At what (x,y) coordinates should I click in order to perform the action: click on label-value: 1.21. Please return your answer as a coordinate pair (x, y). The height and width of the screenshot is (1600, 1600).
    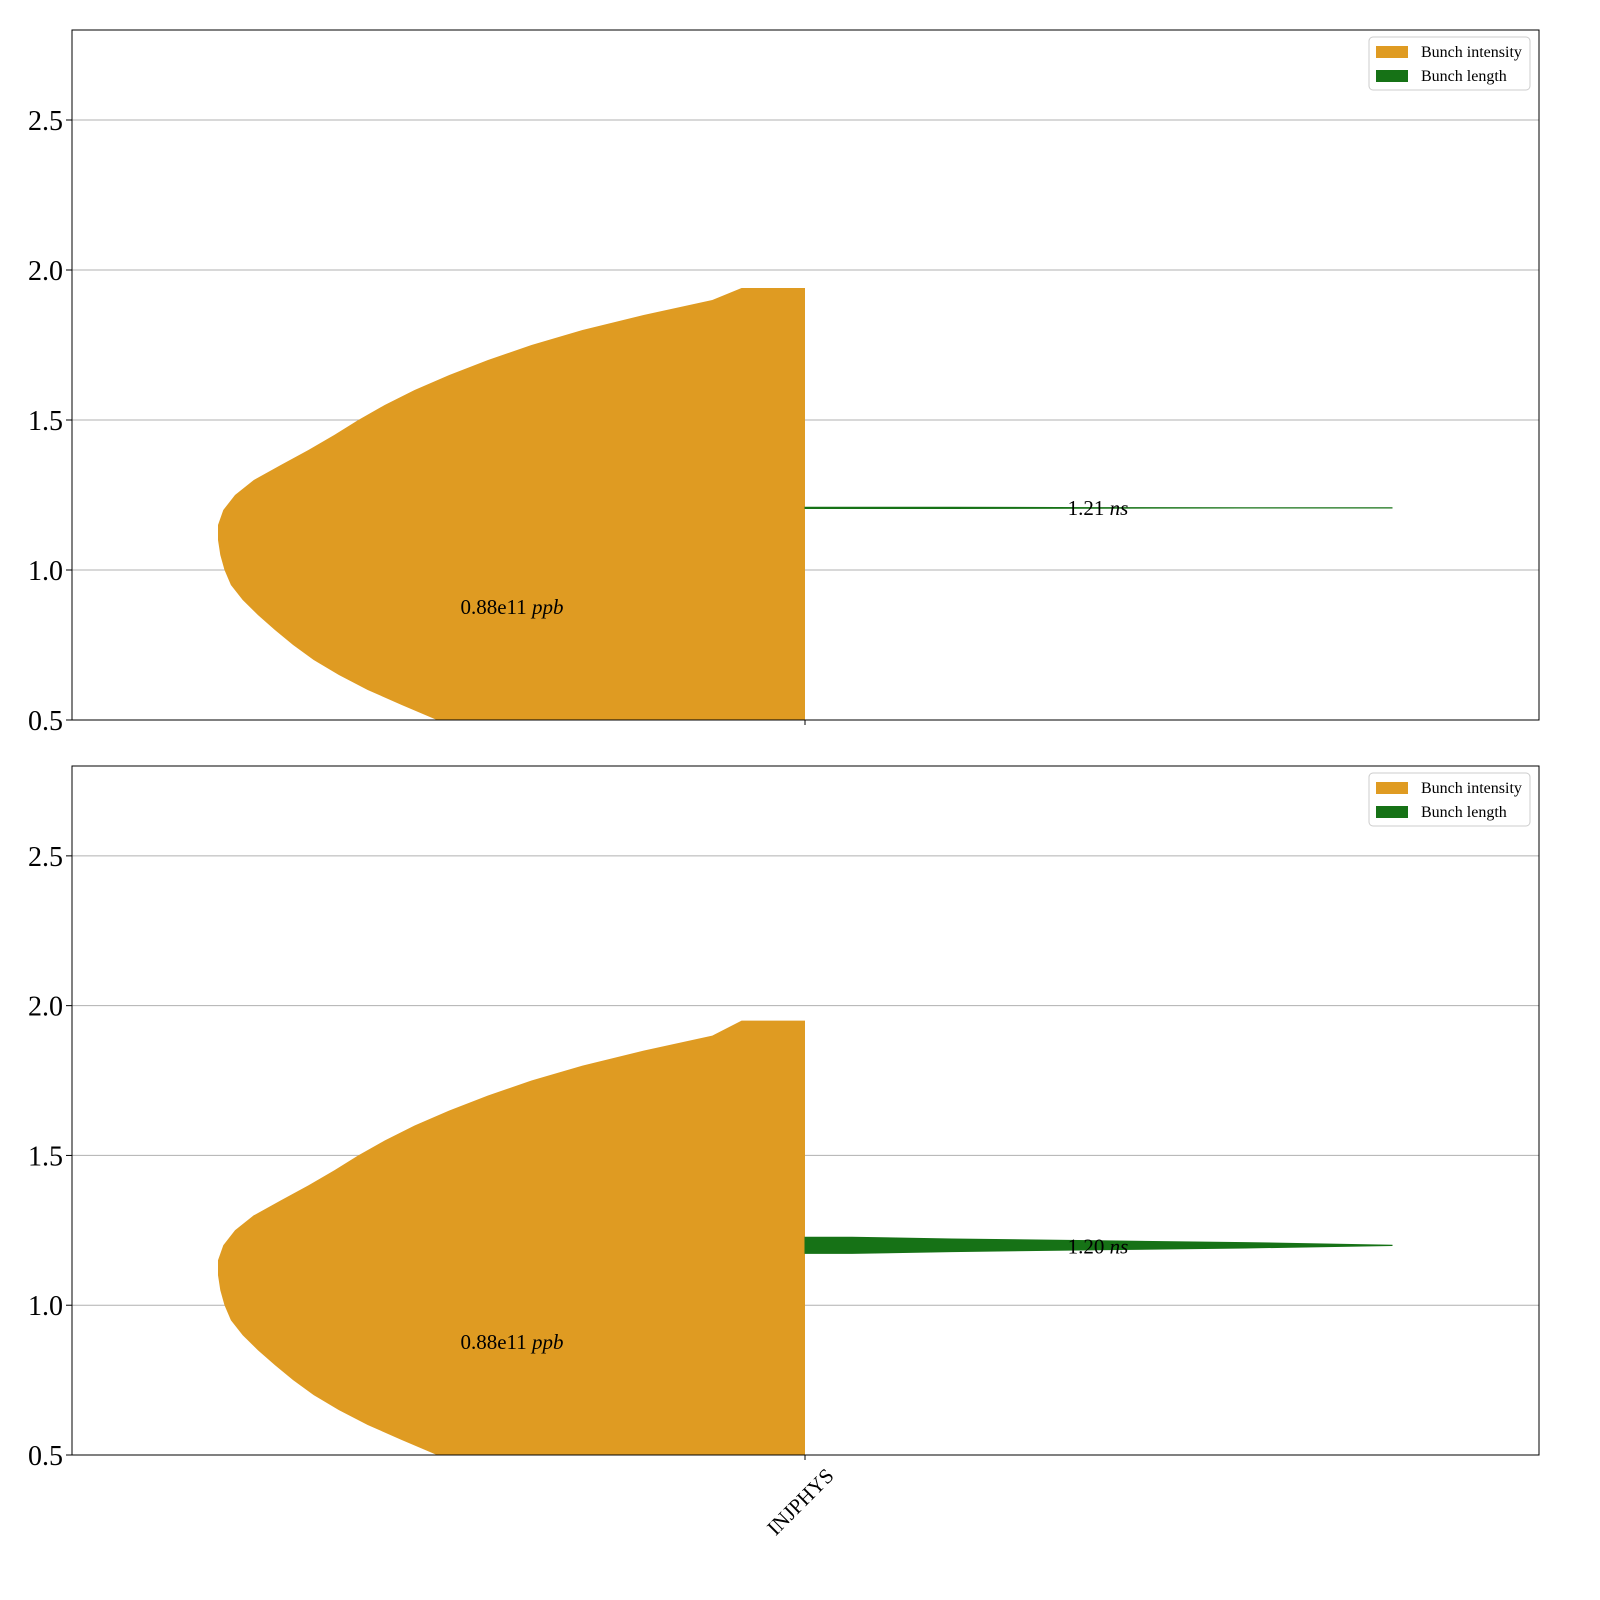
    Looking at the image, I should click on (1086, 508).